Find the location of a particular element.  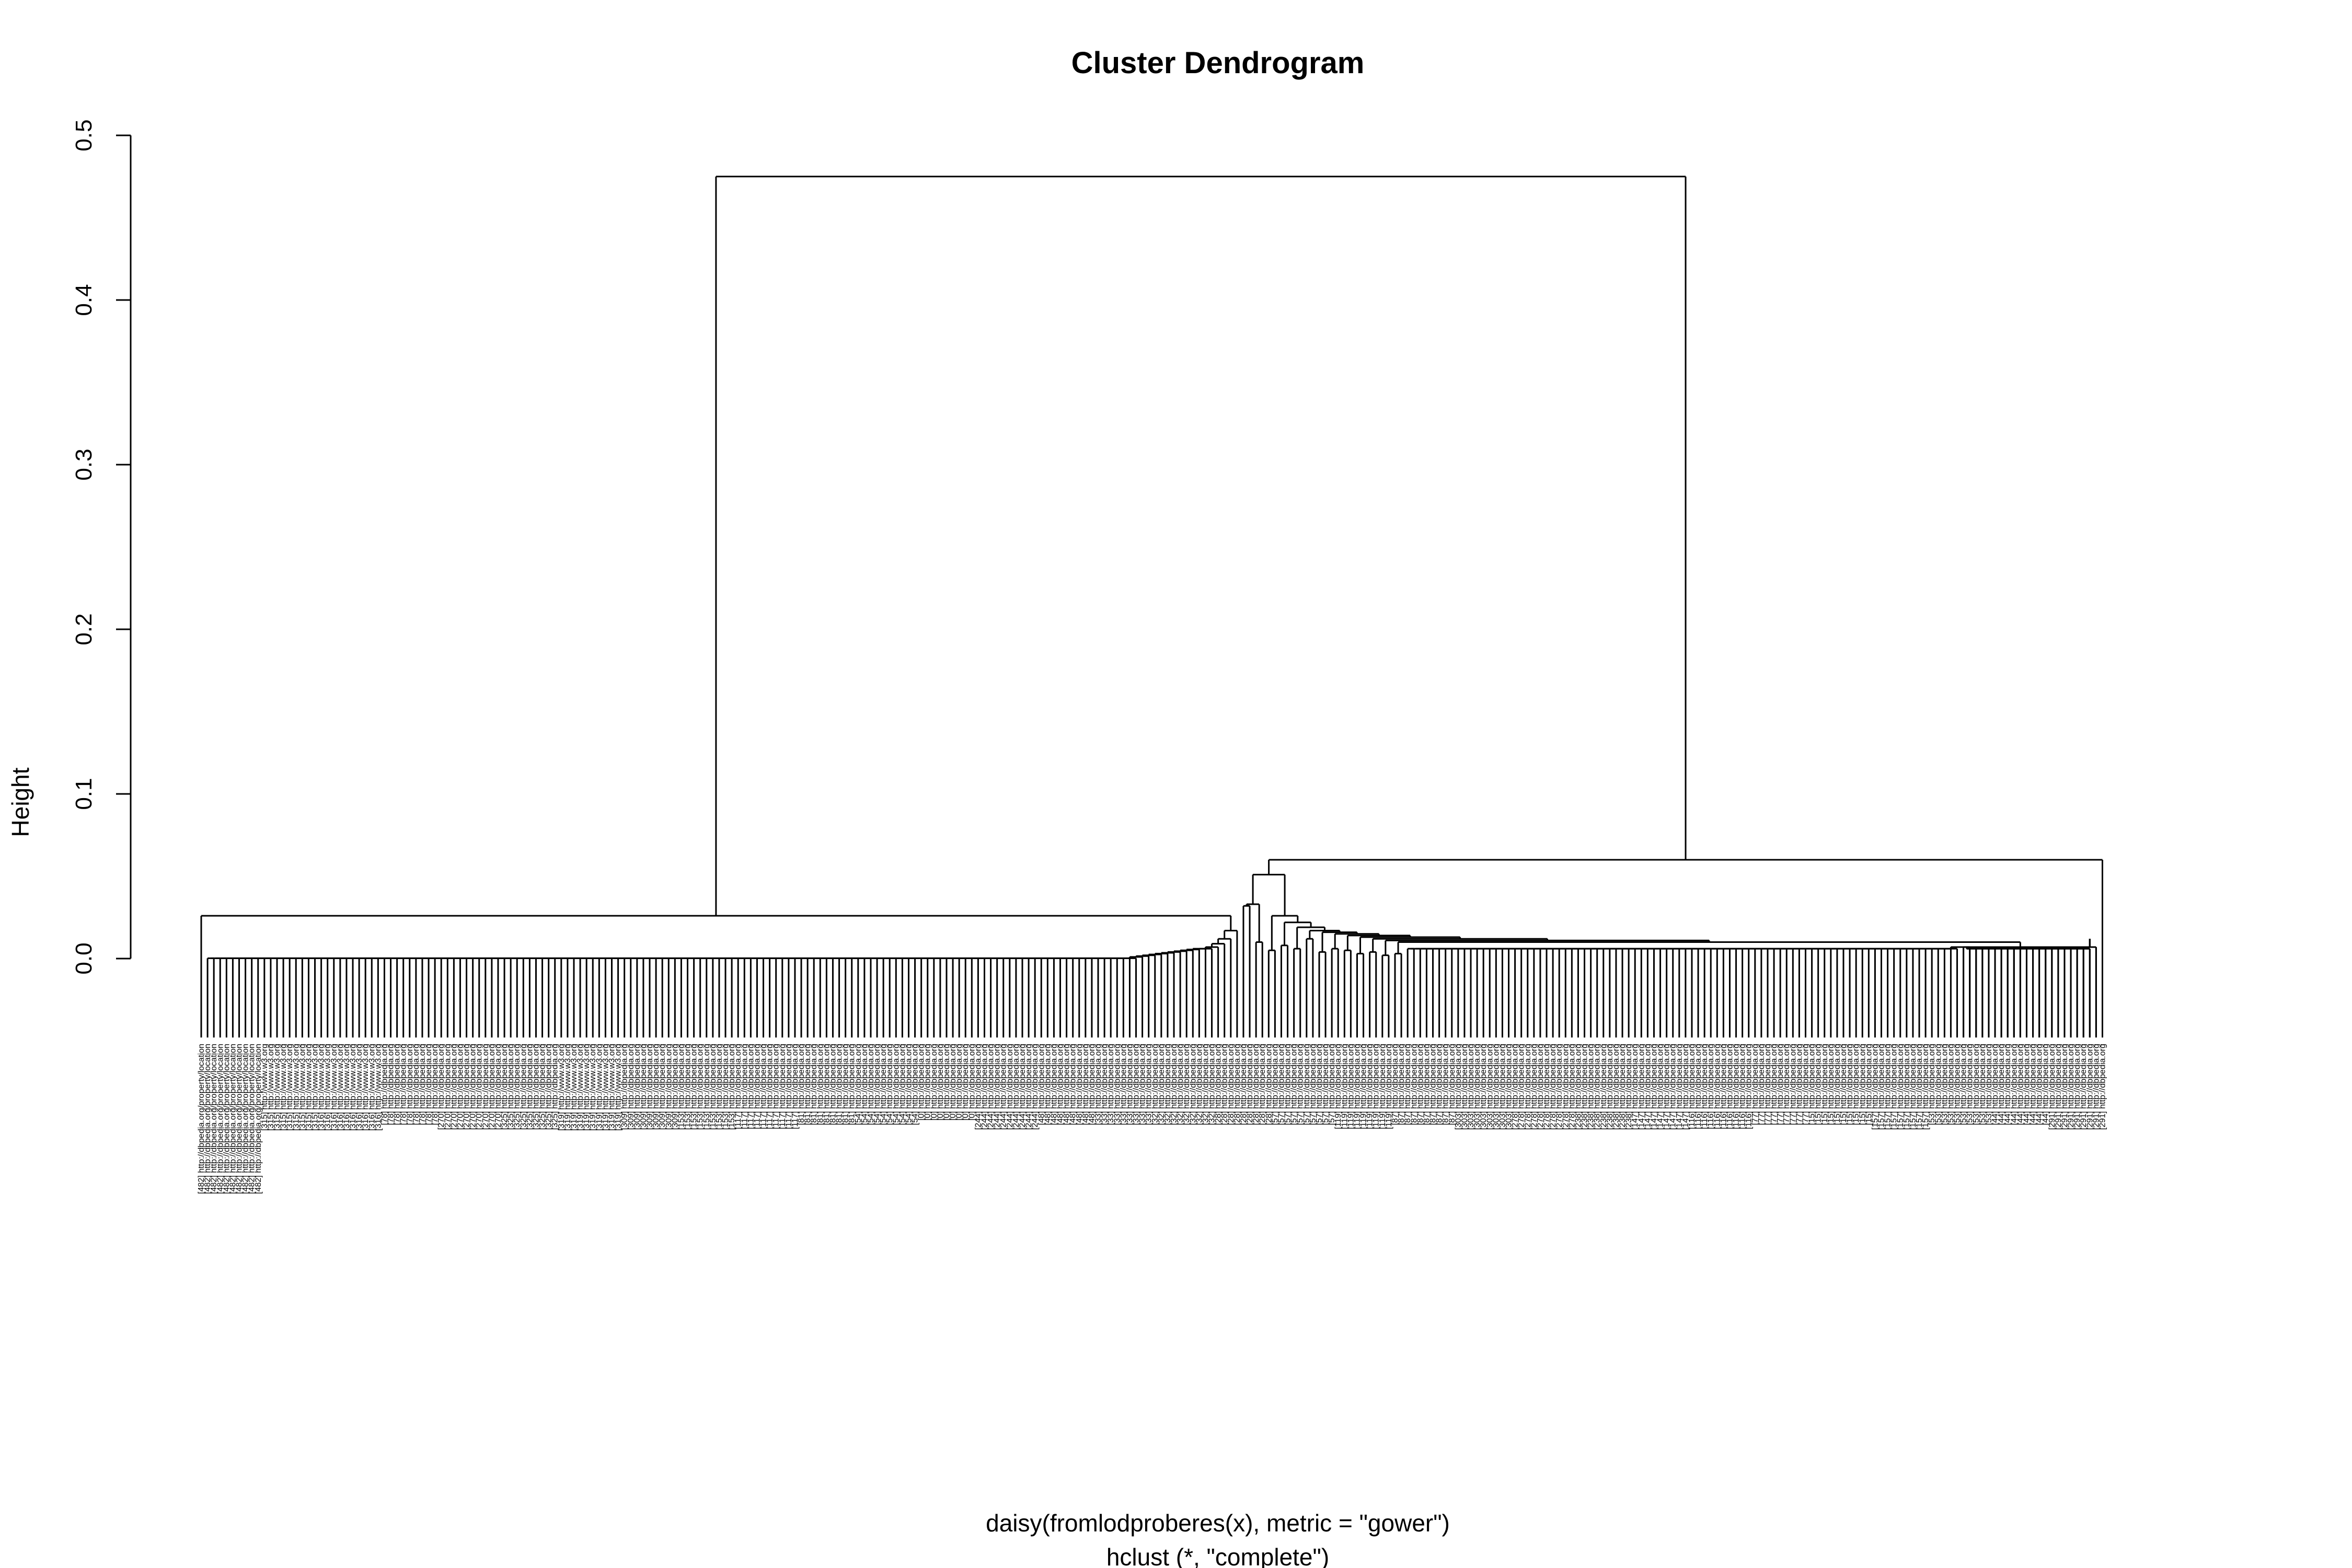

leaf-label: [81] http://dbpedia.org is located at coordinates (839, 1084).